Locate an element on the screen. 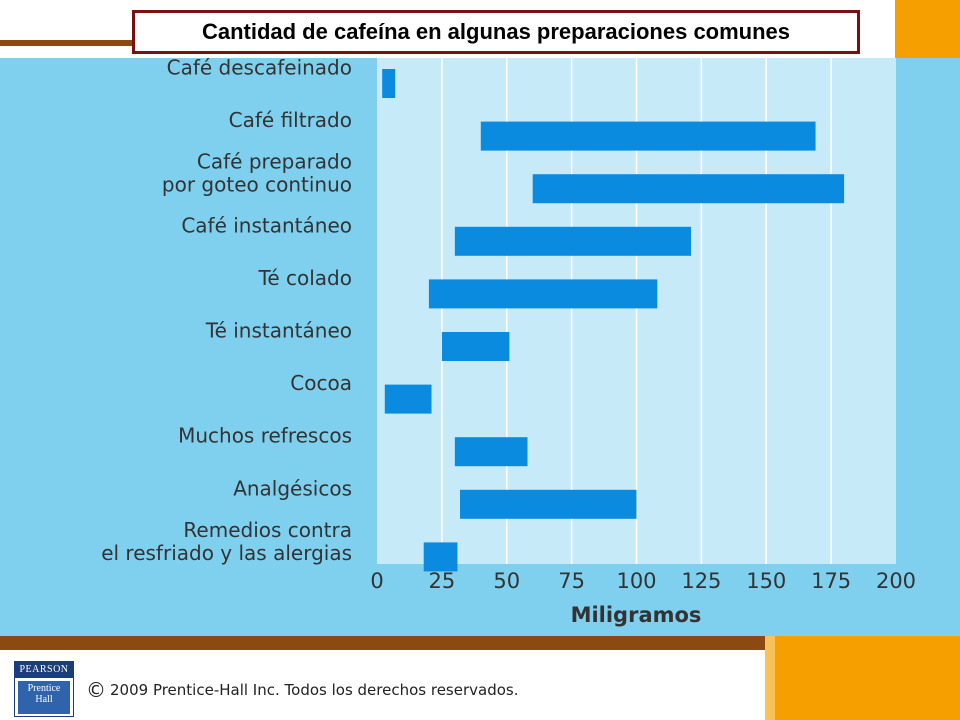  category-label: Remedios contra is located at coordinates (267, 530).